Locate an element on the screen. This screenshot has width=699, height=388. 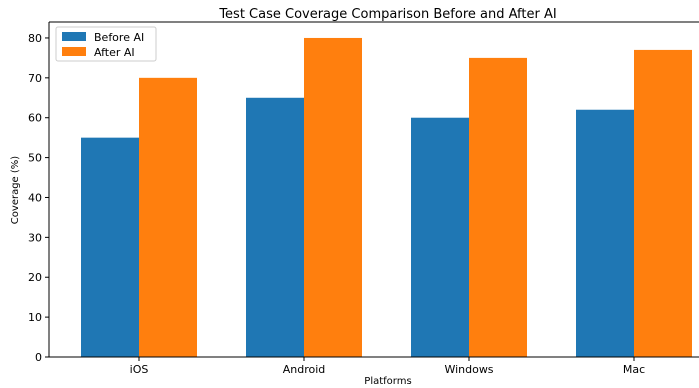
legend-swatch-before-ai is located at coordinates (74, 36).